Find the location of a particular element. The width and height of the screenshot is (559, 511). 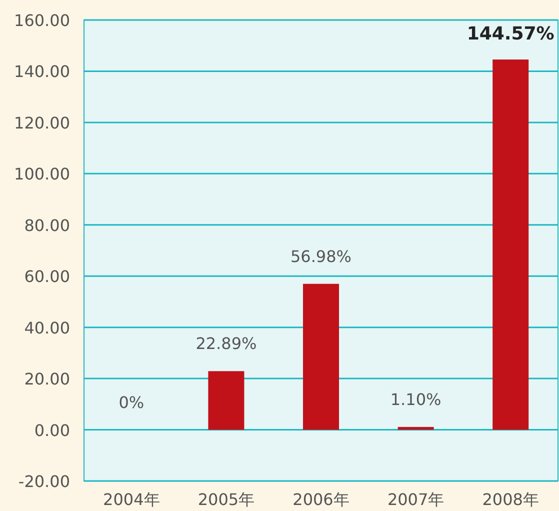

y-tick-label: 100.00 is located at coordinates (42, 174).